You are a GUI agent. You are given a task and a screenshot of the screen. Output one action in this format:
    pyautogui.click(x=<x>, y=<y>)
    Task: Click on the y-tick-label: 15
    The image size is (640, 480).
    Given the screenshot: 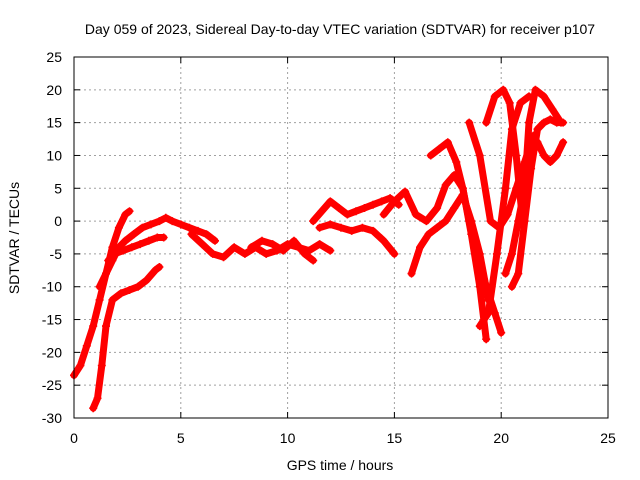 What is the action you would take?
    pyautogui.click(x=54, y=123)
    